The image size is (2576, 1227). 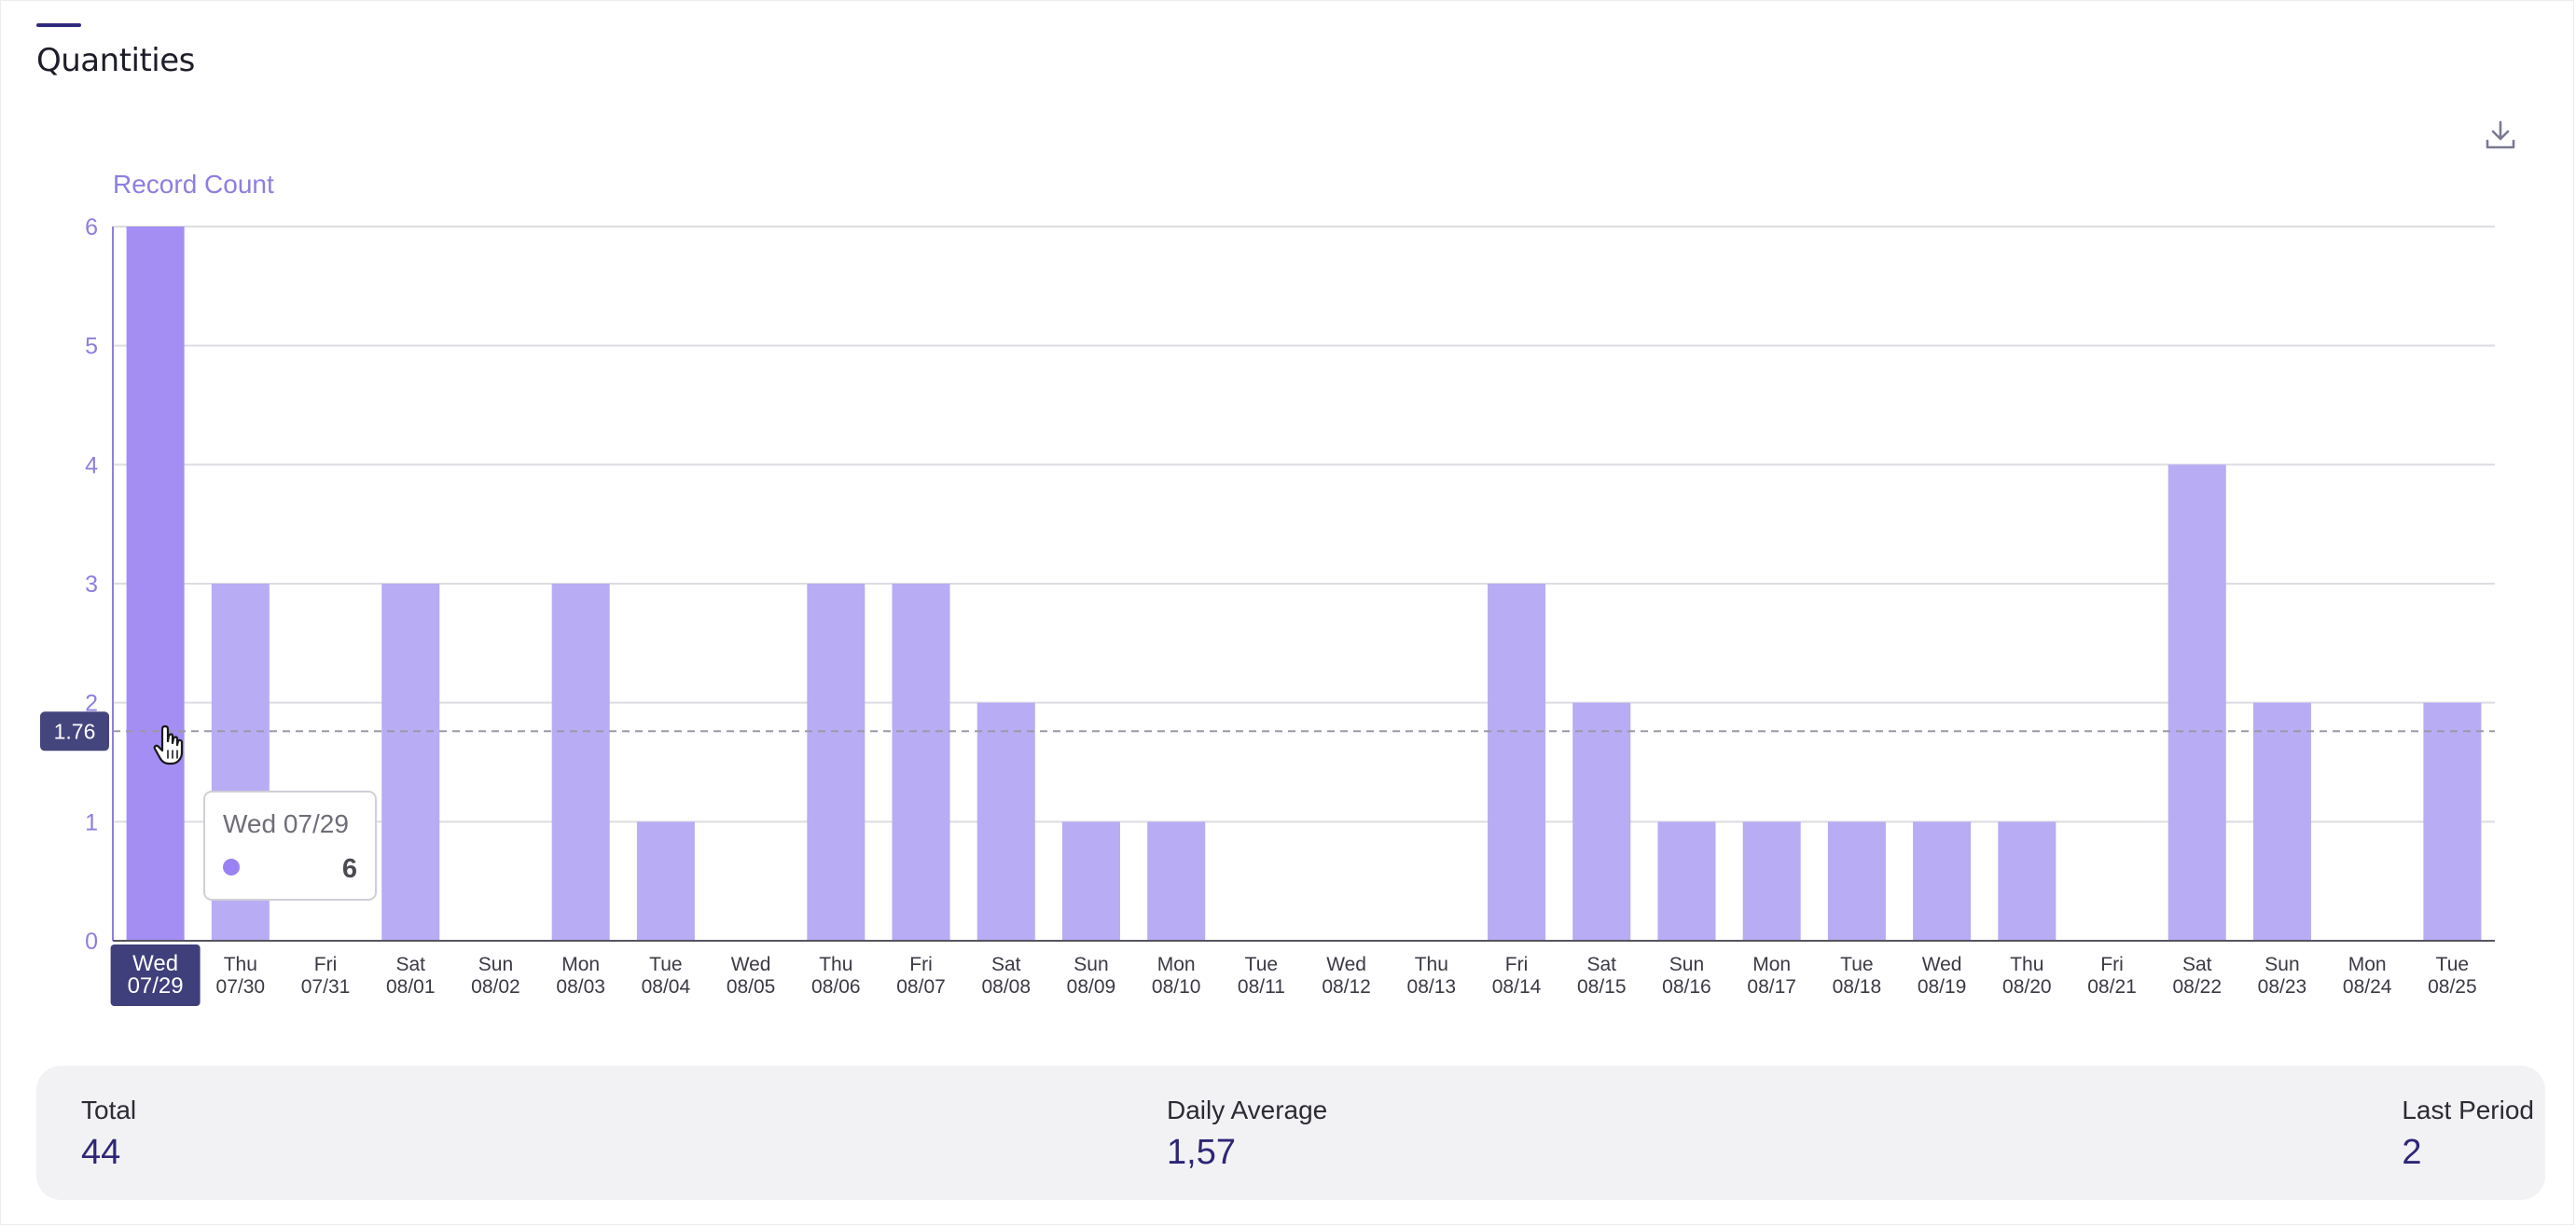 I want to click on tooltip-box, so click(x=290, y=846).